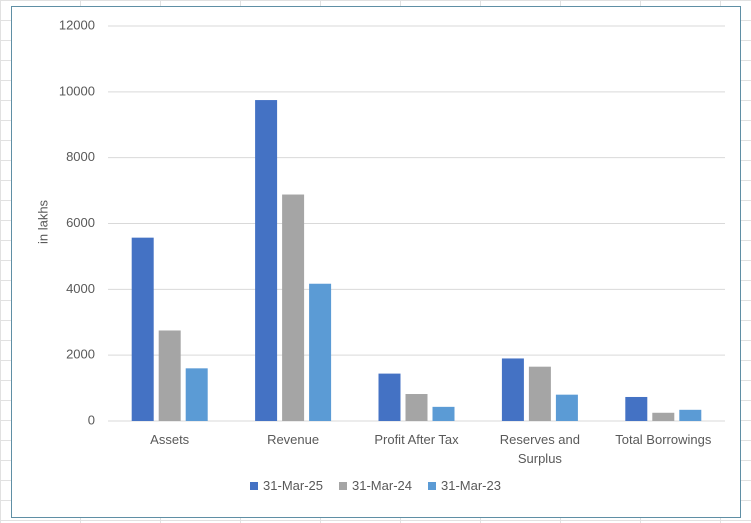 The image size is (751, 523). I want to click on legend-item: 31-Mar-25, so click(286, 485).